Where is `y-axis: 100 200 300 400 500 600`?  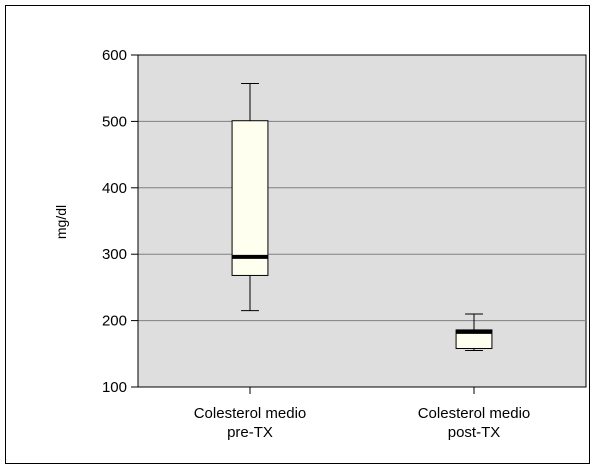
y-axis: 100 200 300 400 500 600 is located at coordinates (120, 221).